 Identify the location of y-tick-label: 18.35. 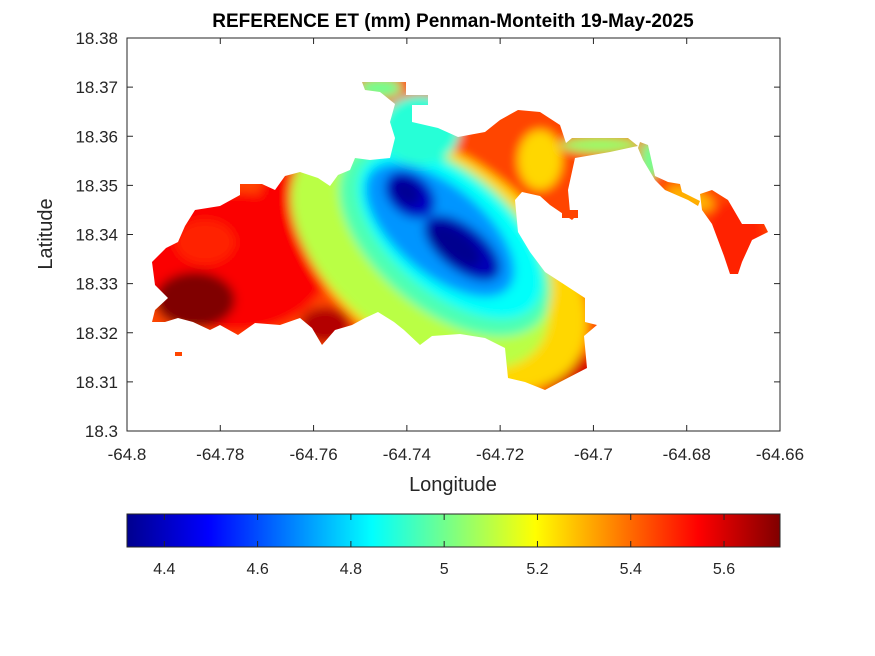
(96, 185).